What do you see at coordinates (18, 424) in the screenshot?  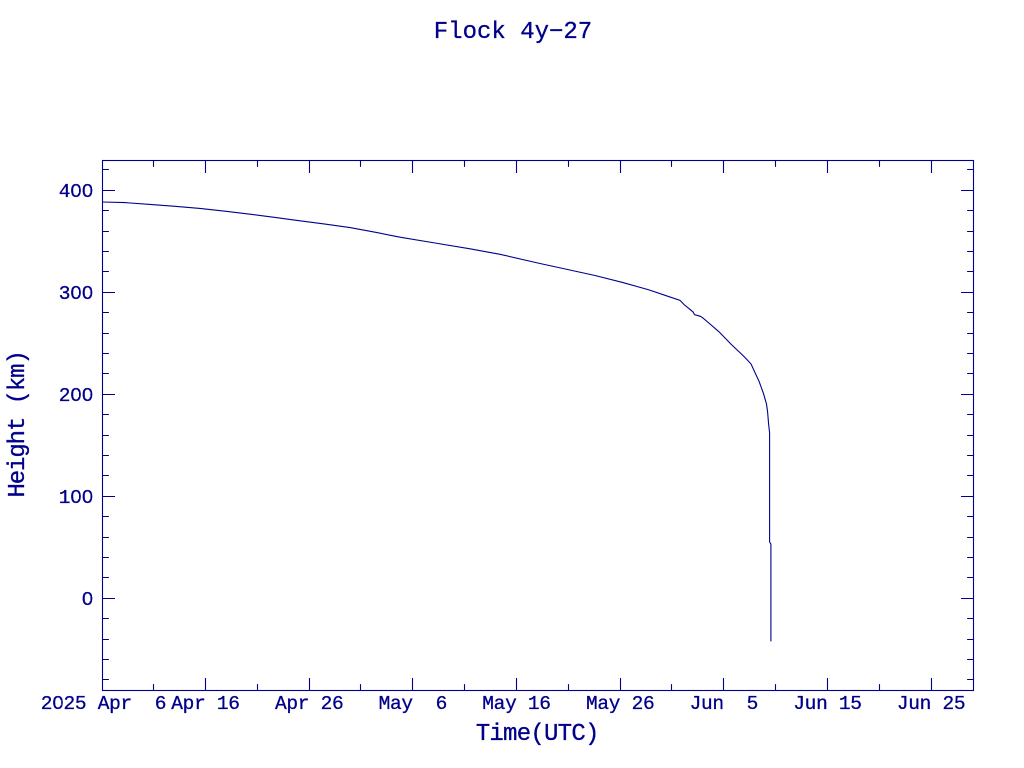 I see `svg-text: Height (km)` at bounding box center [18, 424].